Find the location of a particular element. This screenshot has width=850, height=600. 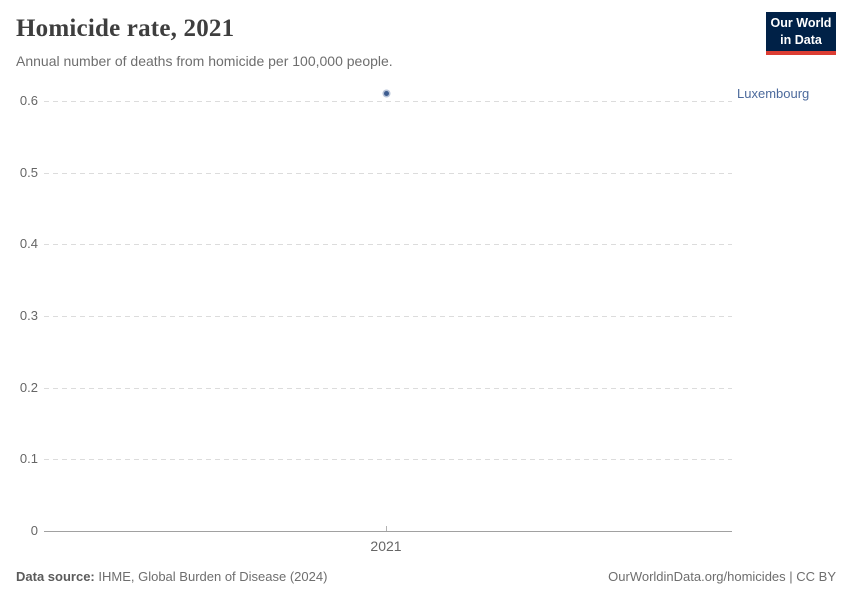

y-axis-tick-label: 0.1 is located at coordinates (28, 458).